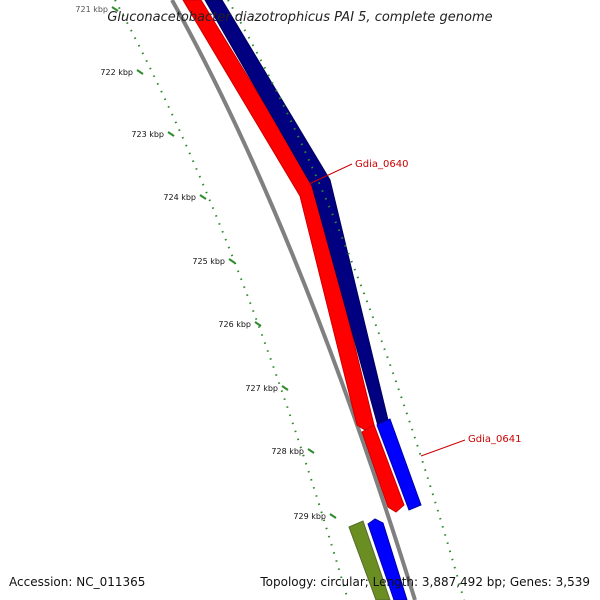 The width and height of the screenshot is (600, 600). Describe the element at coordinates (77, 582) in the screenshot. I see `accession-text: Accession: NC_011365` at that location.